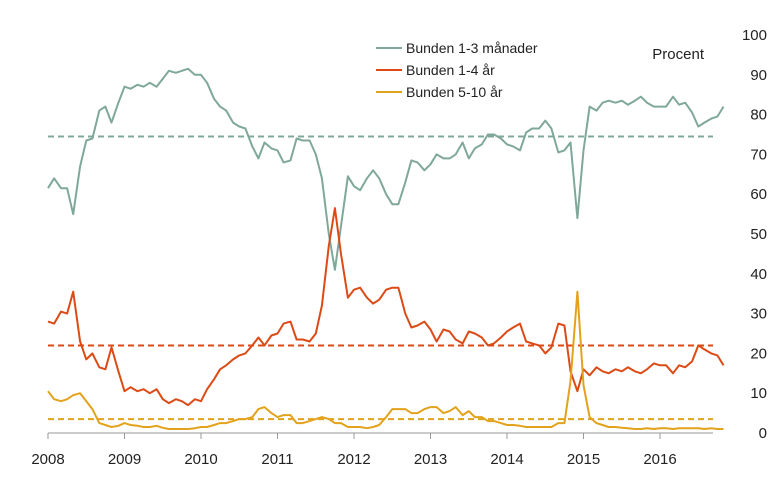  Describe the element at coordinates (583, 459) in the screenshot. I see `x-tick-label: 2015` at that location.